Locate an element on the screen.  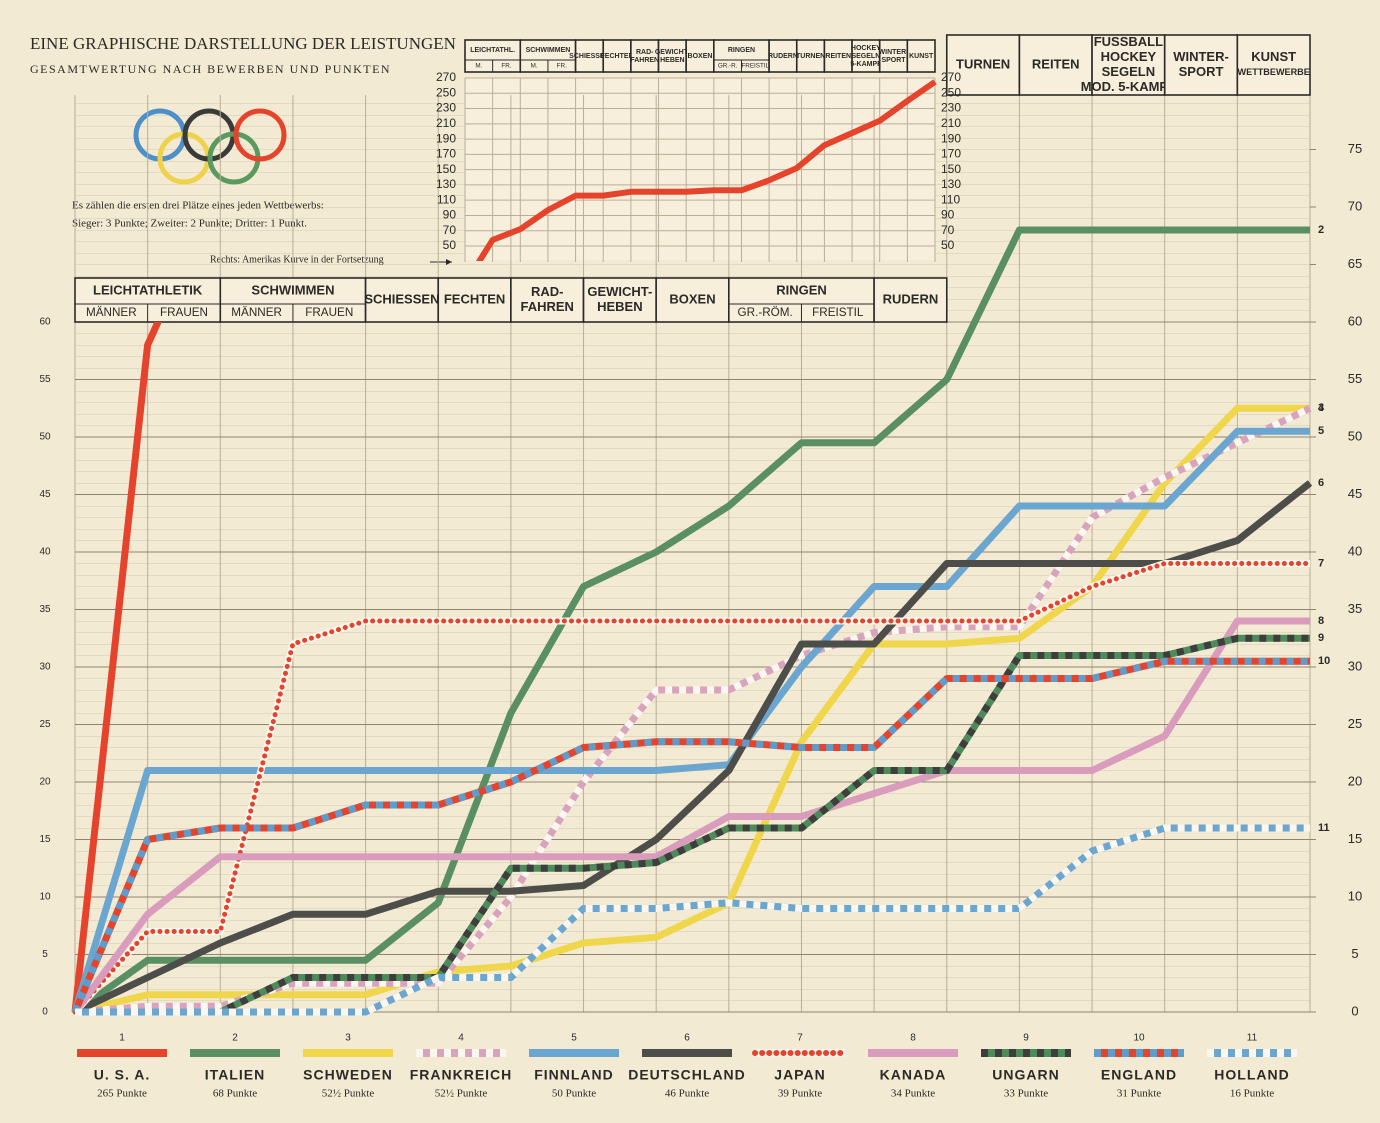
legend-rank: 3 is located at coordinates (348, 1038).